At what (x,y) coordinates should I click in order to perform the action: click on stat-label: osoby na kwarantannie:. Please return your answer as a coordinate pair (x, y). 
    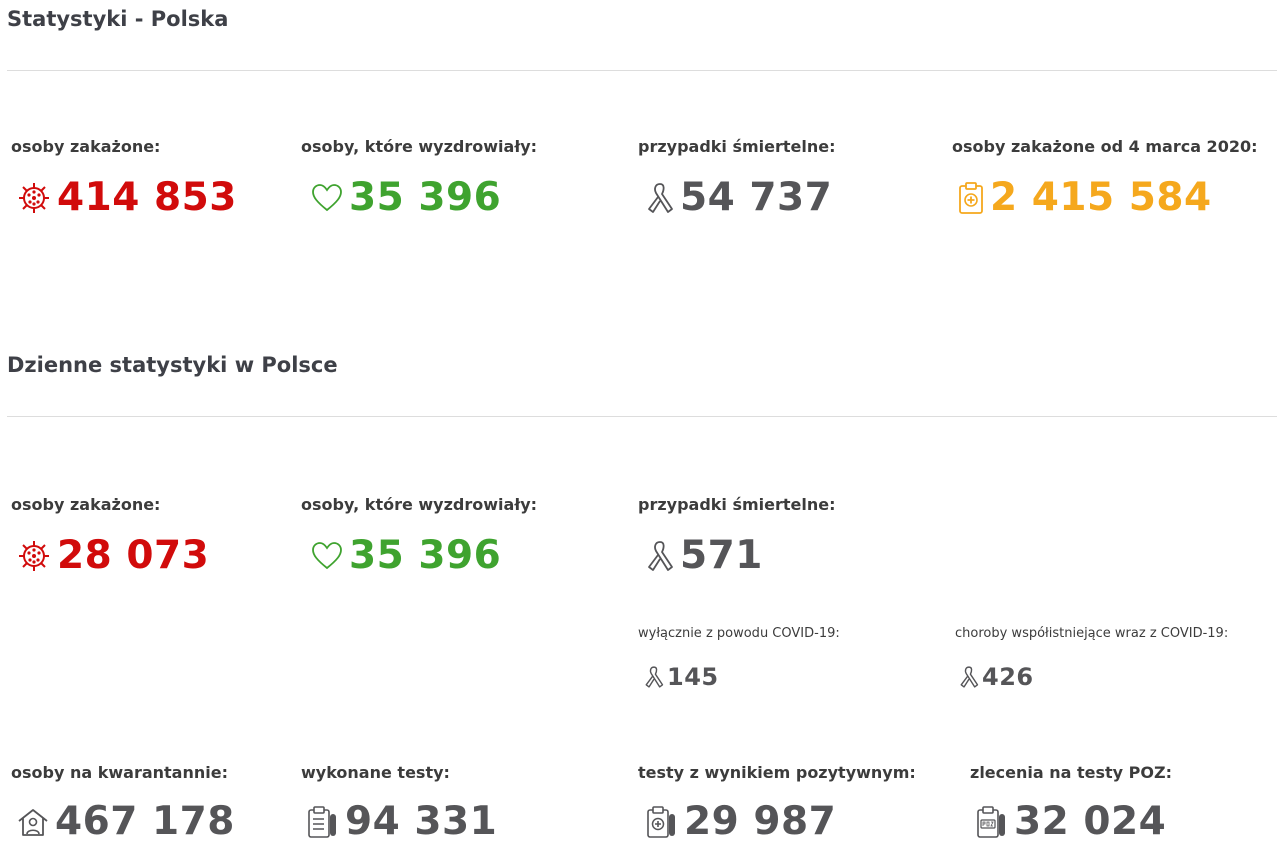
    Looking at the image, I should click on (119, 772).